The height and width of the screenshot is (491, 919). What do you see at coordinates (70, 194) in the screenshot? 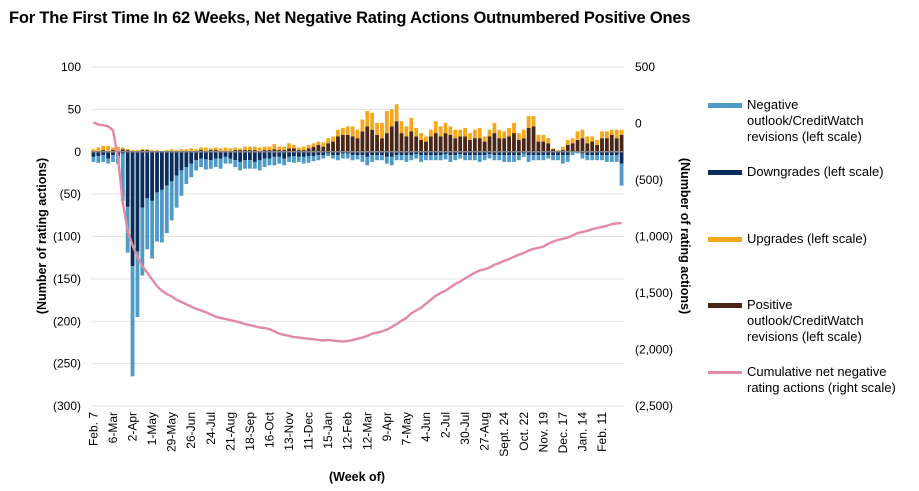
I see `left-y-tick-label: (50)` at bounding box center [70, 194].